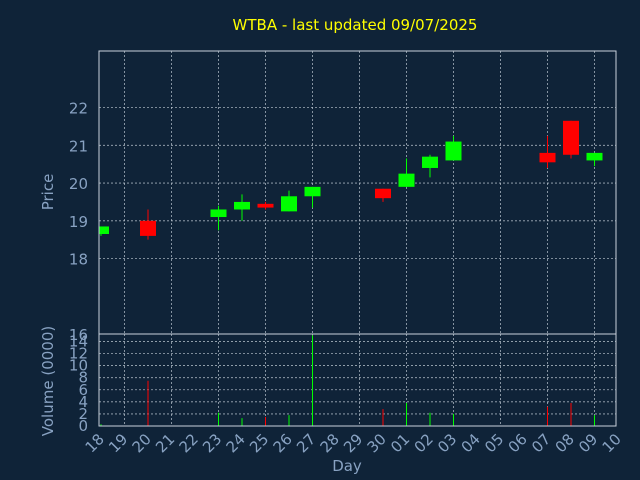  I want to click on volume-tick-label: 8, so click(83, 378).